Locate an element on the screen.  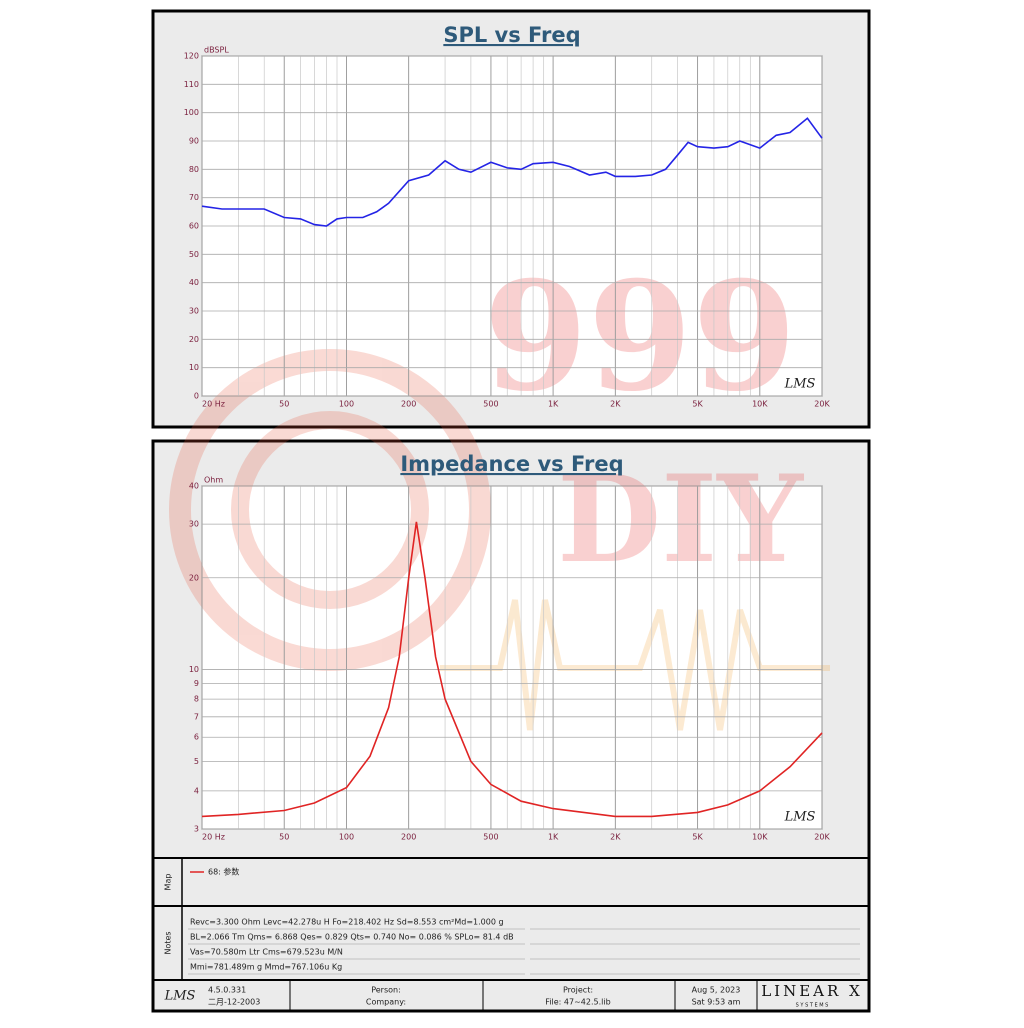
footer-logo: LMS is located at coordinates (180, 996).